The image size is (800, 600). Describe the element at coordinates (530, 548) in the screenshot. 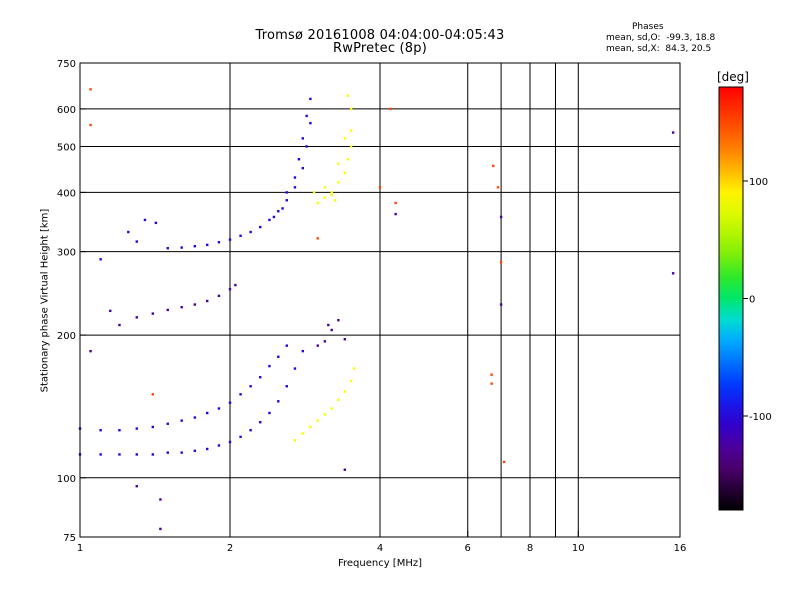

I see `x-tick-label: 8` at that location.